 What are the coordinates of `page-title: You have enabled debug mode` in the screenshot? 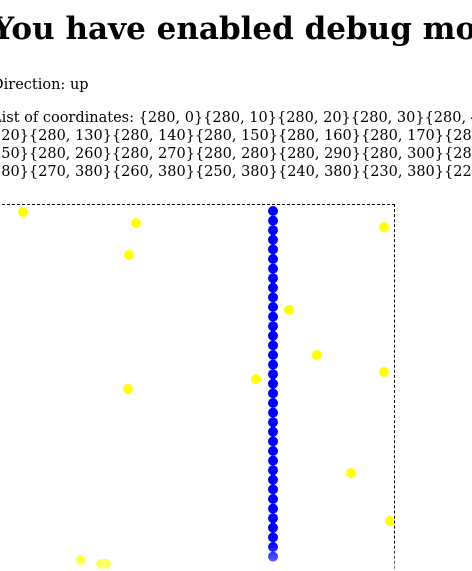 It's located at (236, 29).